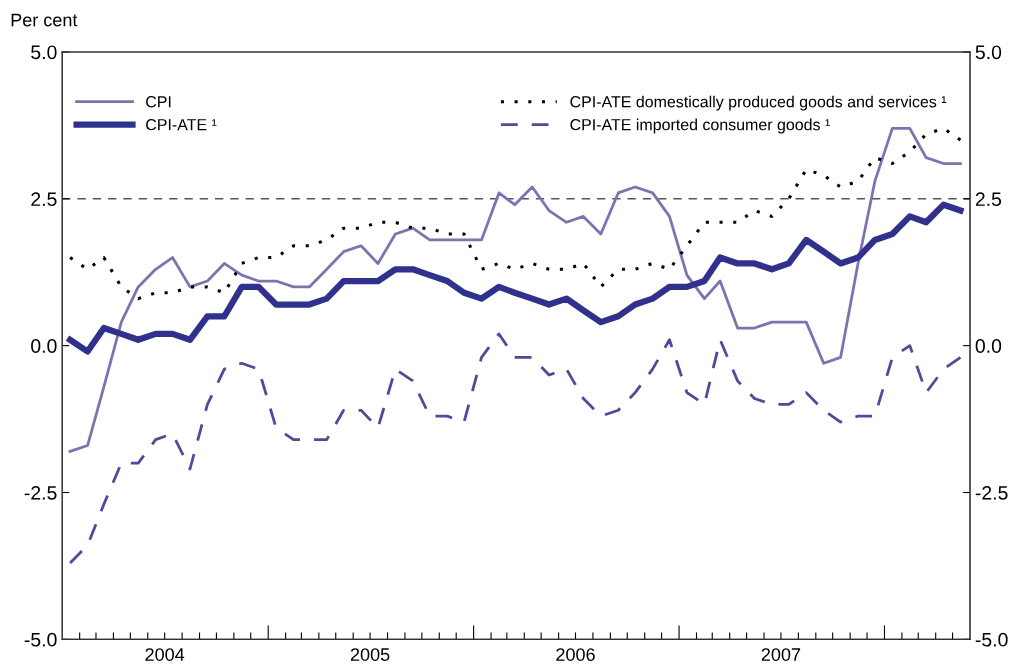  I want to click on y-tick-label: 0.0, so click(44, 346).